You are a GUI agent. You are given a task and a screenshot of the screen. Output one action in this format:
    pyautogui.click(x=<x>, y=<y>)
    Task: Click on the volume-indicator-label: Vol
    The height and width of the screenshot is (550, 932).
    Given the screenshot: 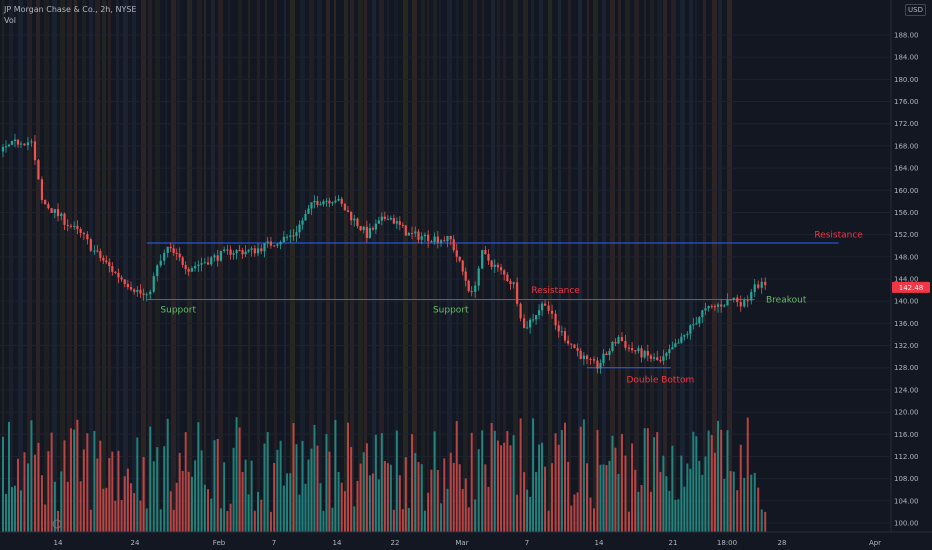 What is the action you would take?
    pyautogui.click(x=10, y=20)
    